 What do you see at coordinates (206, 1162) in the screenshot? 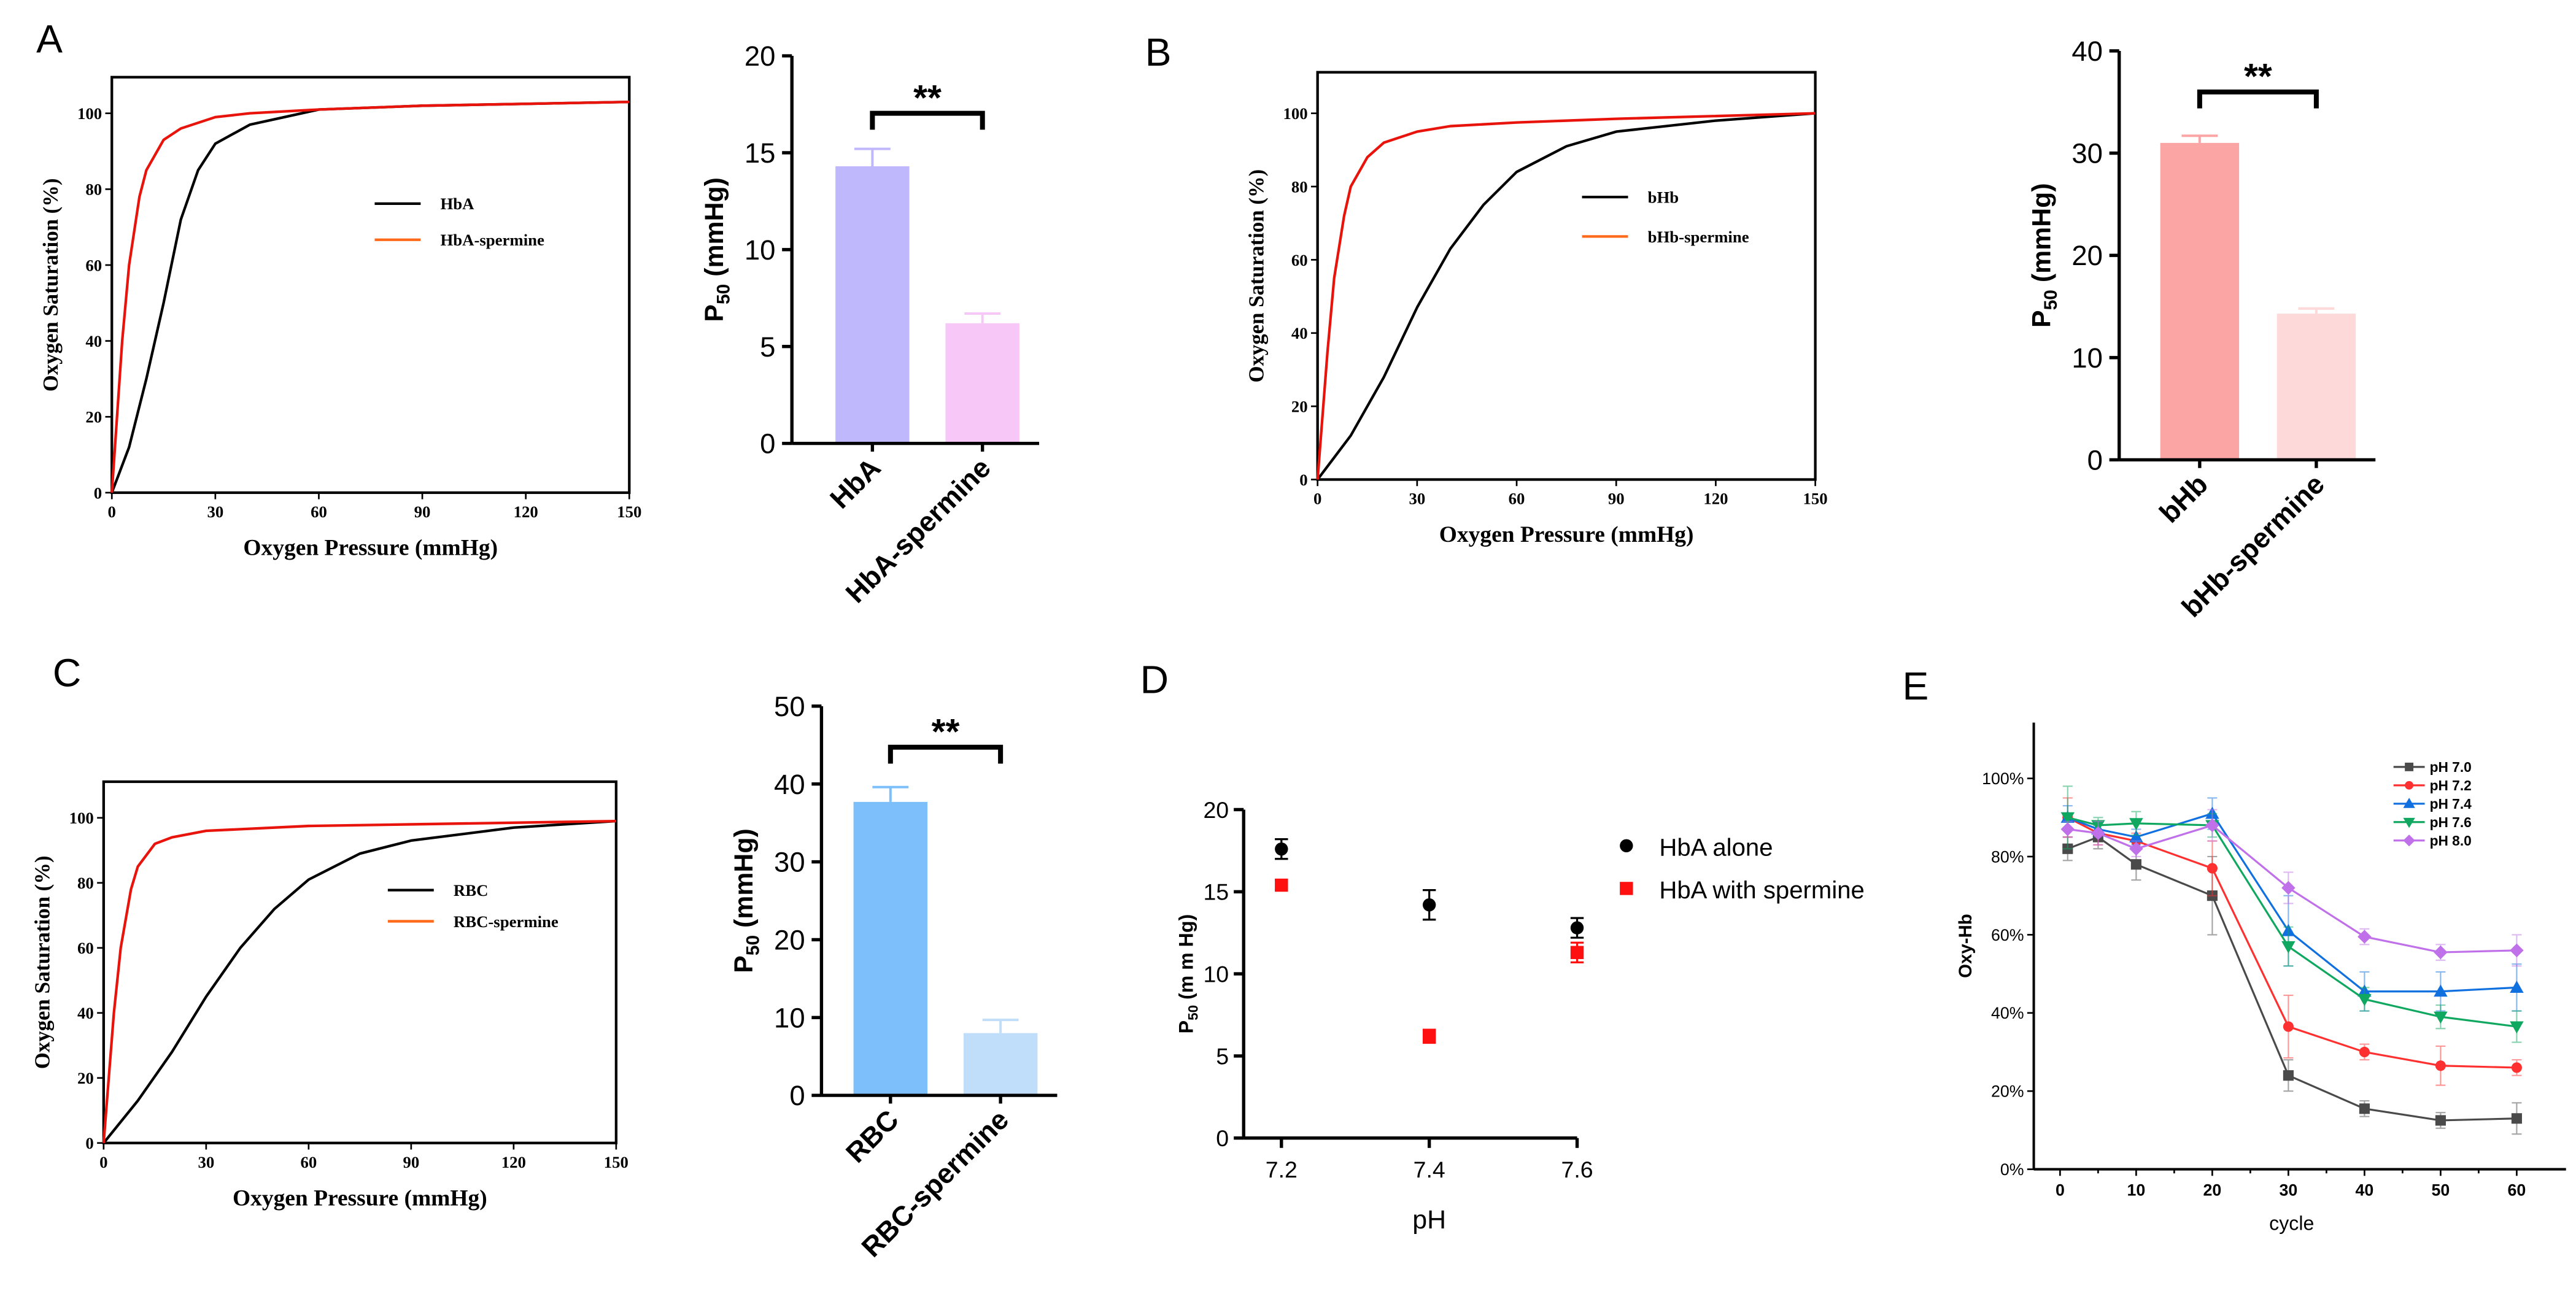
I see `x-tick-label: 30` at bounding box center [206, 1162].